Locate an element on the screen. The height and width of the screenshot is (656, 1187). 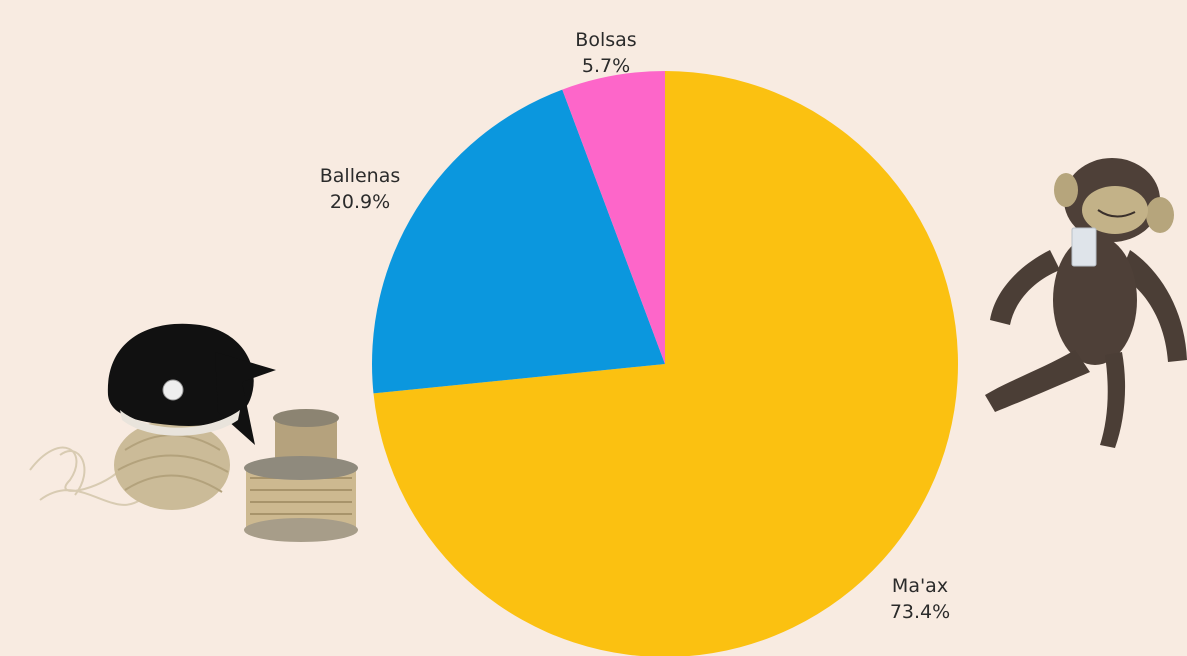
slice-value-bolsas: 5.7% is located at coordinates (606, 66).